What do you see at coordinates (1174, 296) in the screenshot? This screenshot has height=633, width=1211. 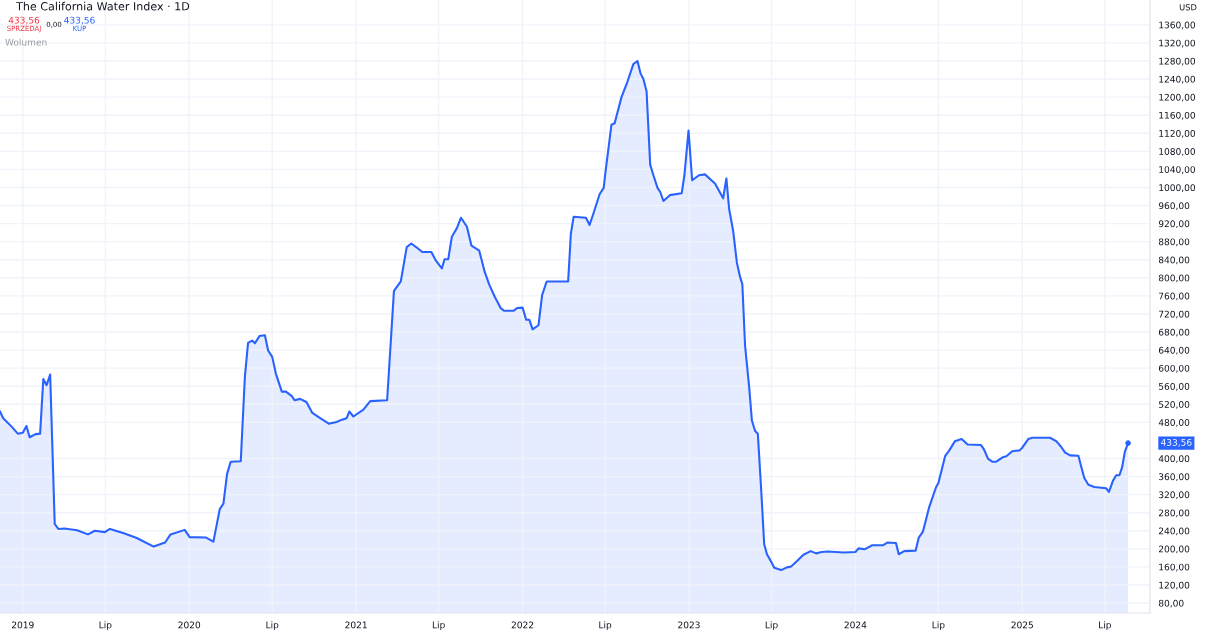 I see `y-tick-label: 760,00` at bounding box center [1174, 296].